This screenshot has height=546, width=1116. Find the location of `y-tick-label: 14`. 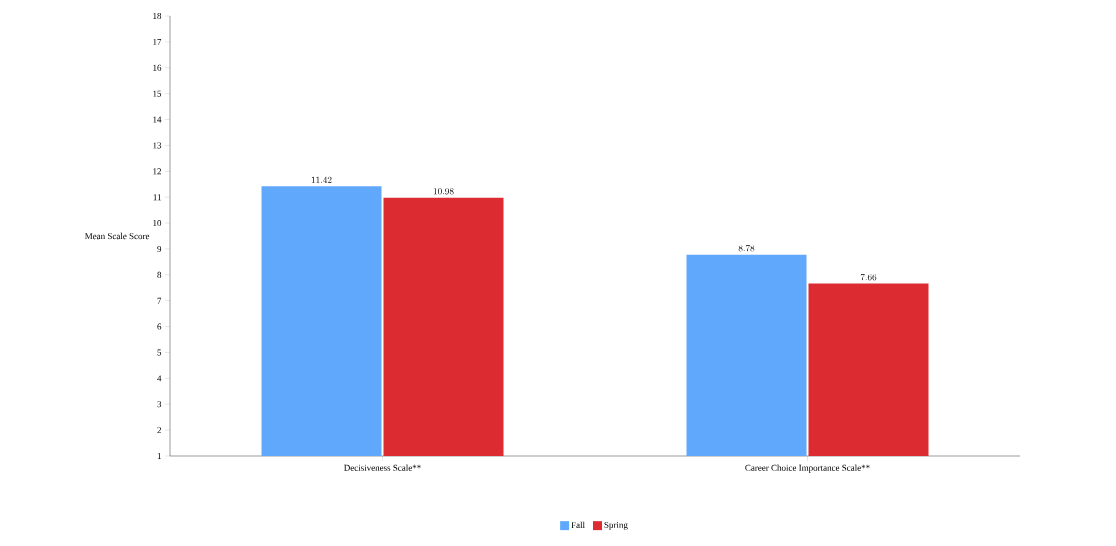

y-tick-label: 14 is located at coordinates (157, 119).